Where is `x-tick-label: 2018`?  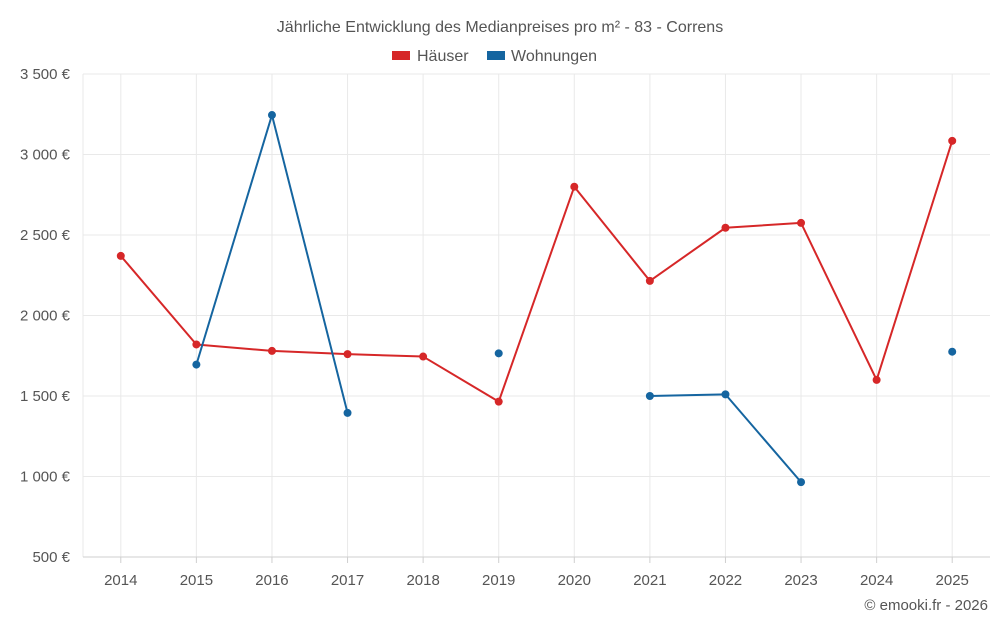
x-tick-label: 2018 is located at coordinates (422, 580).